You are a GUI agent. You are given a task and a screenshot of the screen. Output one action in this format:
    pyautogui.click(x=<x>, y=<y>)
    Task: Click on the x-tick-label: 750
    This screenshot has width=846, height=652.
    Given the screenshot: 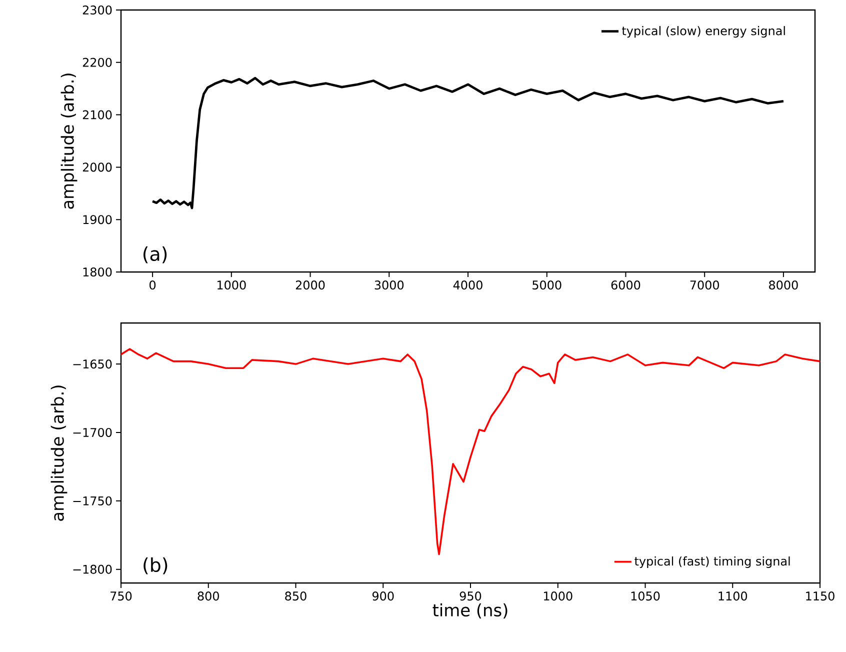 What is the action you would take?
    pyautogui.click(x=121, y=596)
    